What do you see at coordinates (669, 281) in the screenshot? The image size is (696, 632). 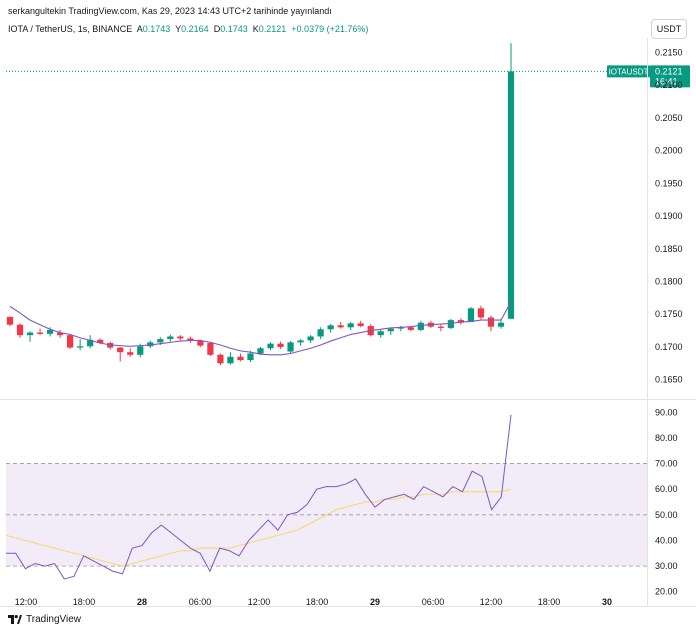 I see `price-tick-label: 0.1800` at bounding box center [669, 281].